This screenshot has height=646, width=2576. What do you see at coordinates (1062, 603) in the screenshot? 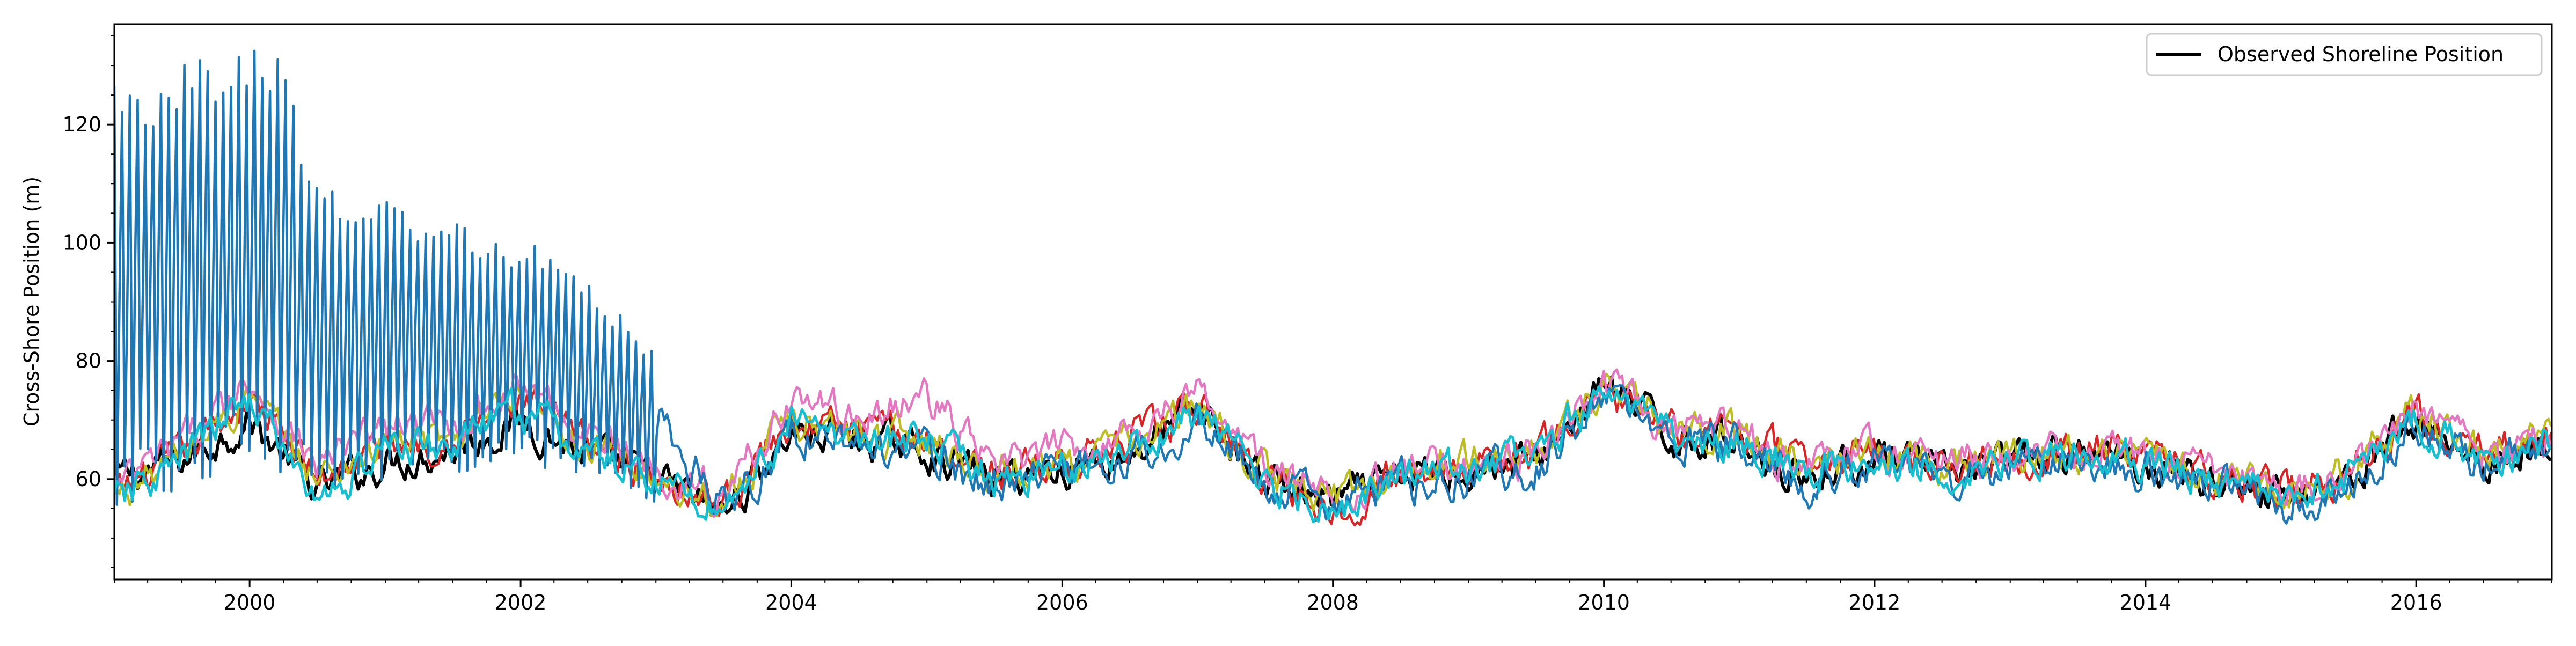
I see `x-tick-label: 2006` at bounding box center [1062, 603].